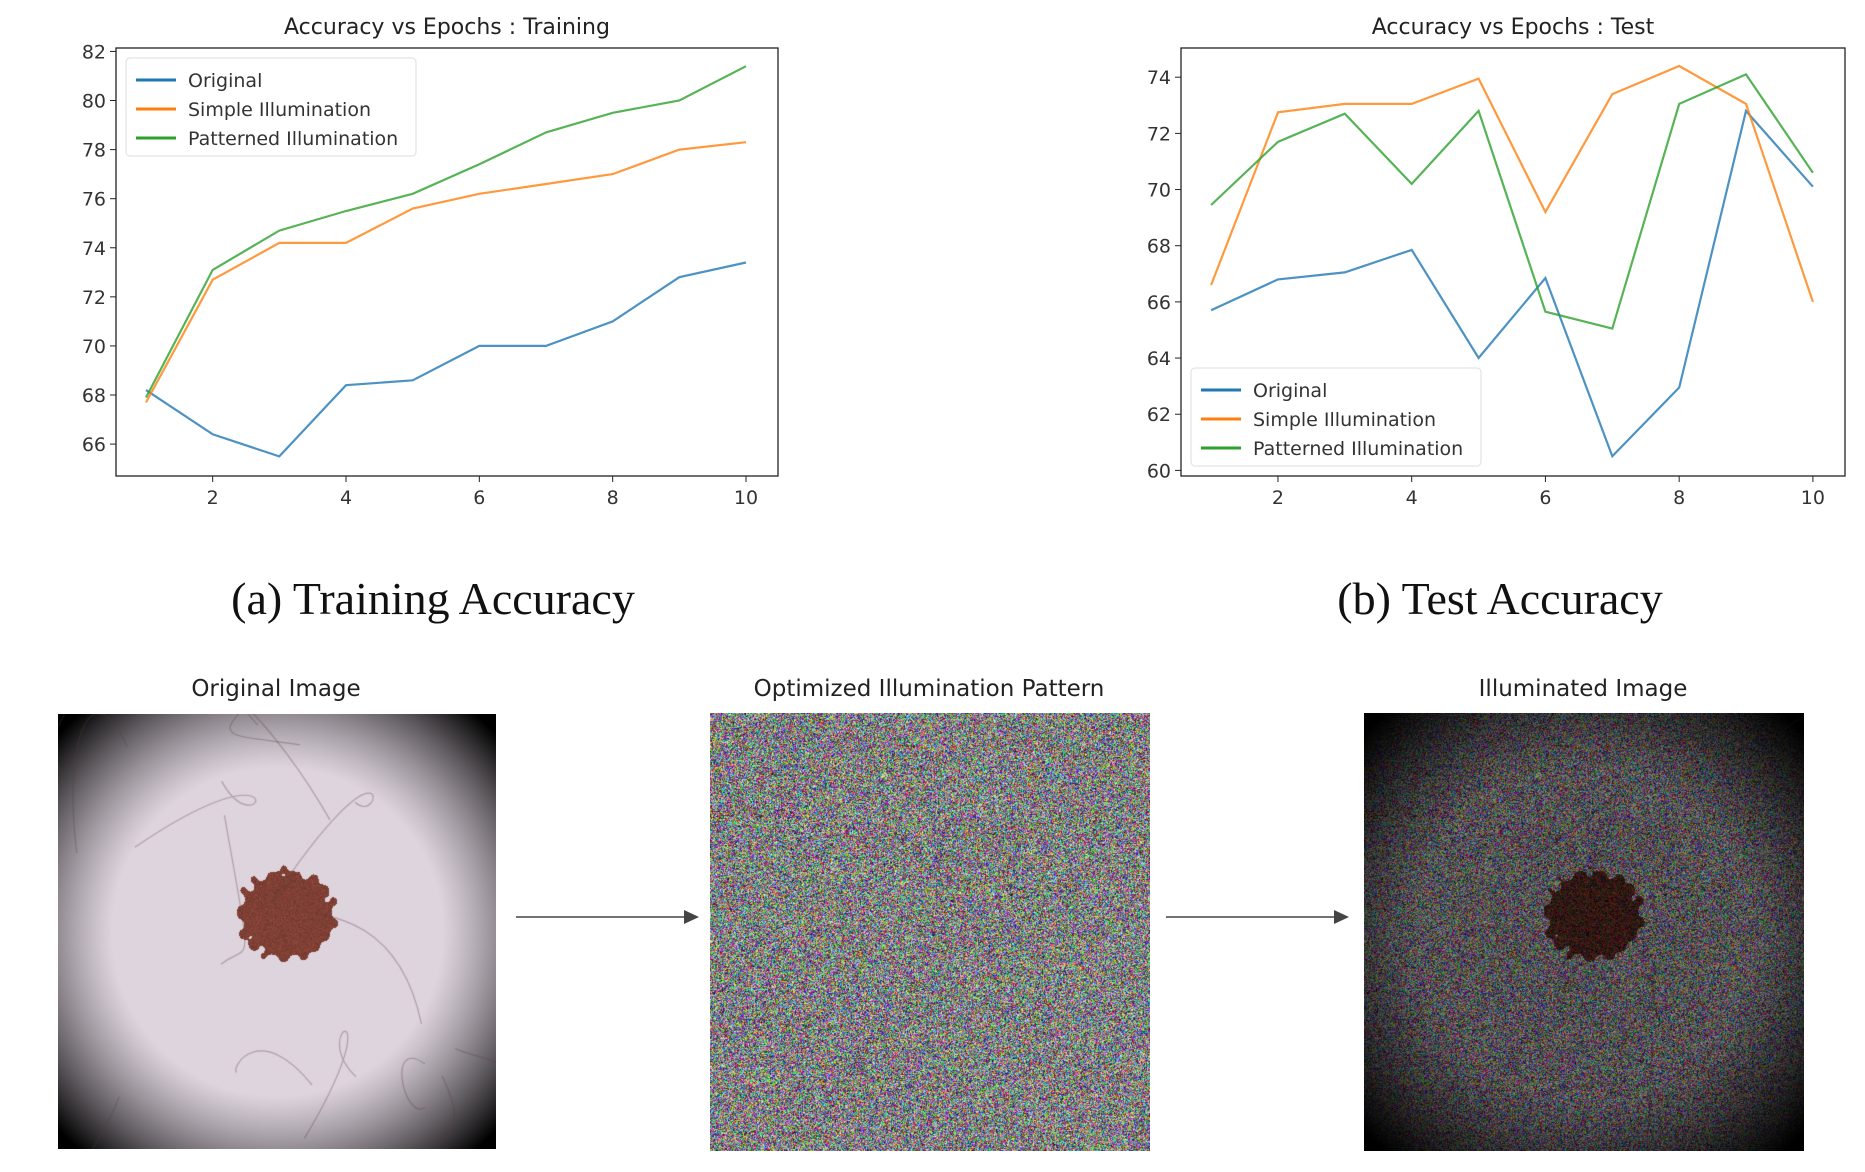  Describe the element at coordinates (276, 689) in the screenshot. I see `original-image-title: Original Image` at that location.